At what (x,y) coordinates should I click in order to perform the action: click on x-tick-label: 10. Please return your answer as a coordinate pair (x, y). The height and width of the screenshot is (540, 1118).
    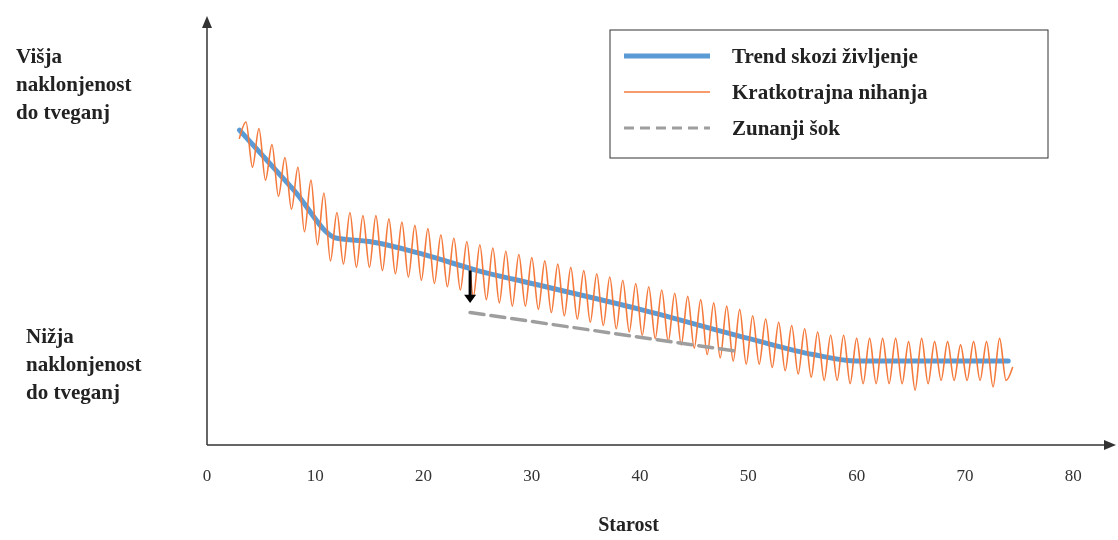
    Looking at the image, I should click on (315, 475).